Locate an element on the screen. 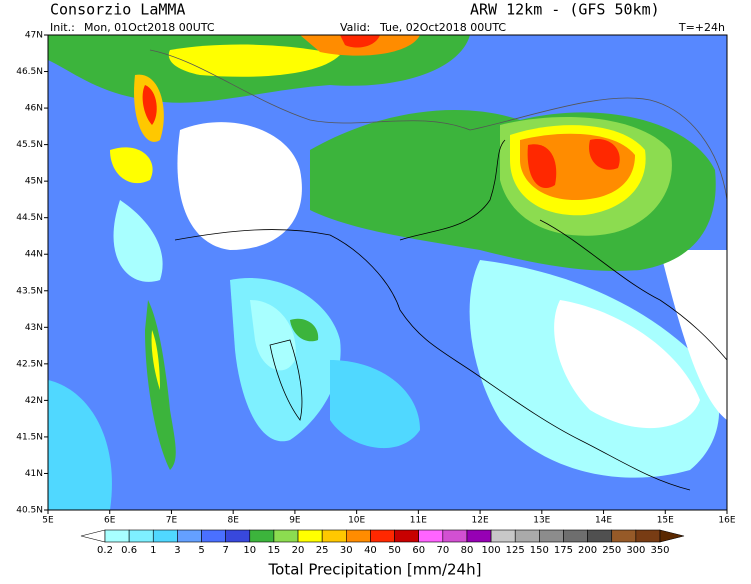  lon-label: 5E is located at coordinates (48, 521).